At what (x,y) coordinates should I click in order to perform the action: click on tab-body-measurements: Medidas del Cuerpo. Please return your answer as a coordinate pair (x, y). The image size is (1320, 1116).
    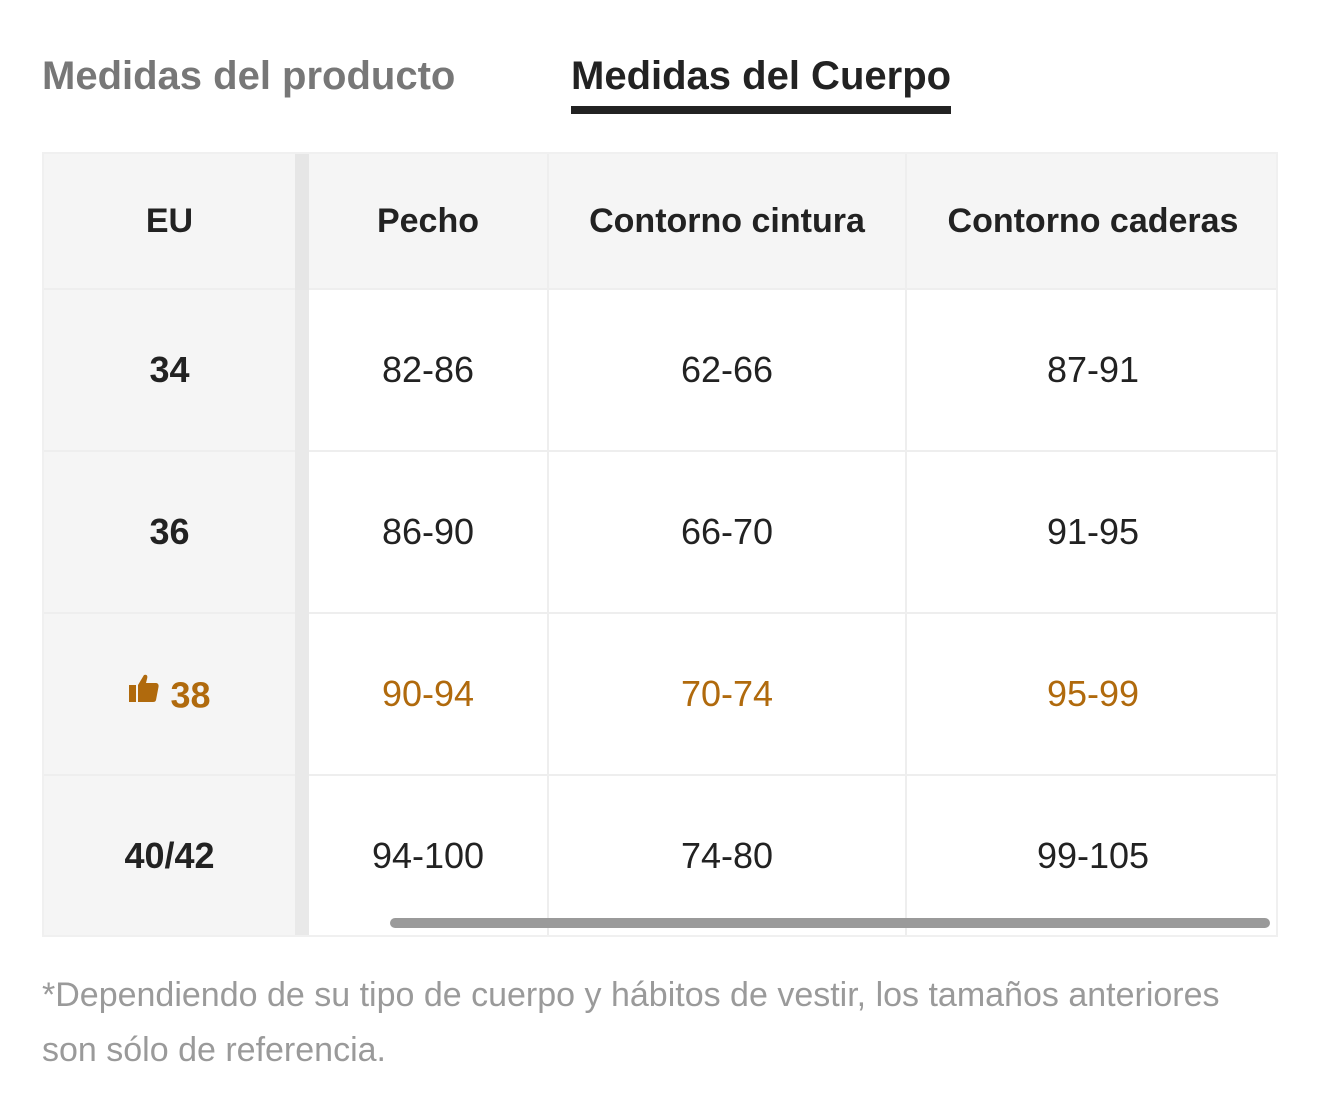
    Looking at the image, I should click on (761, 82).